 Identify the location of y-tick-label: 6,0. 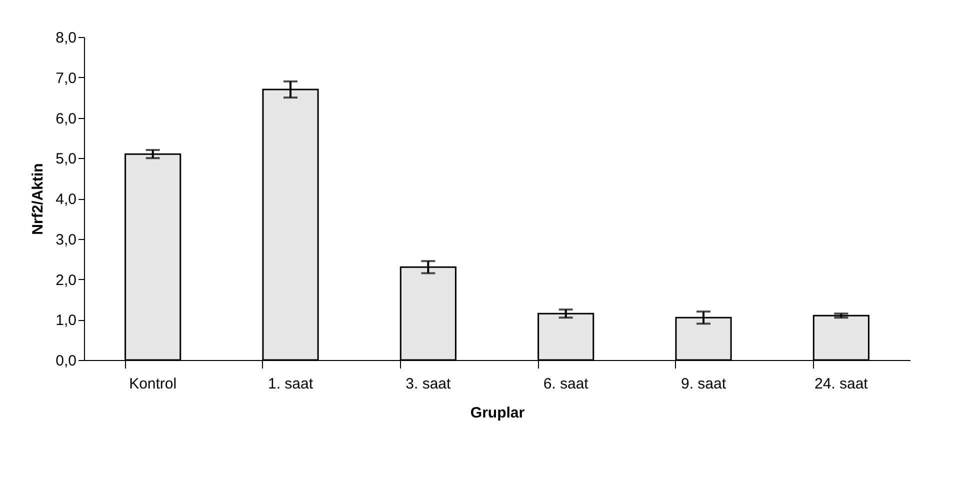
(66, 119).